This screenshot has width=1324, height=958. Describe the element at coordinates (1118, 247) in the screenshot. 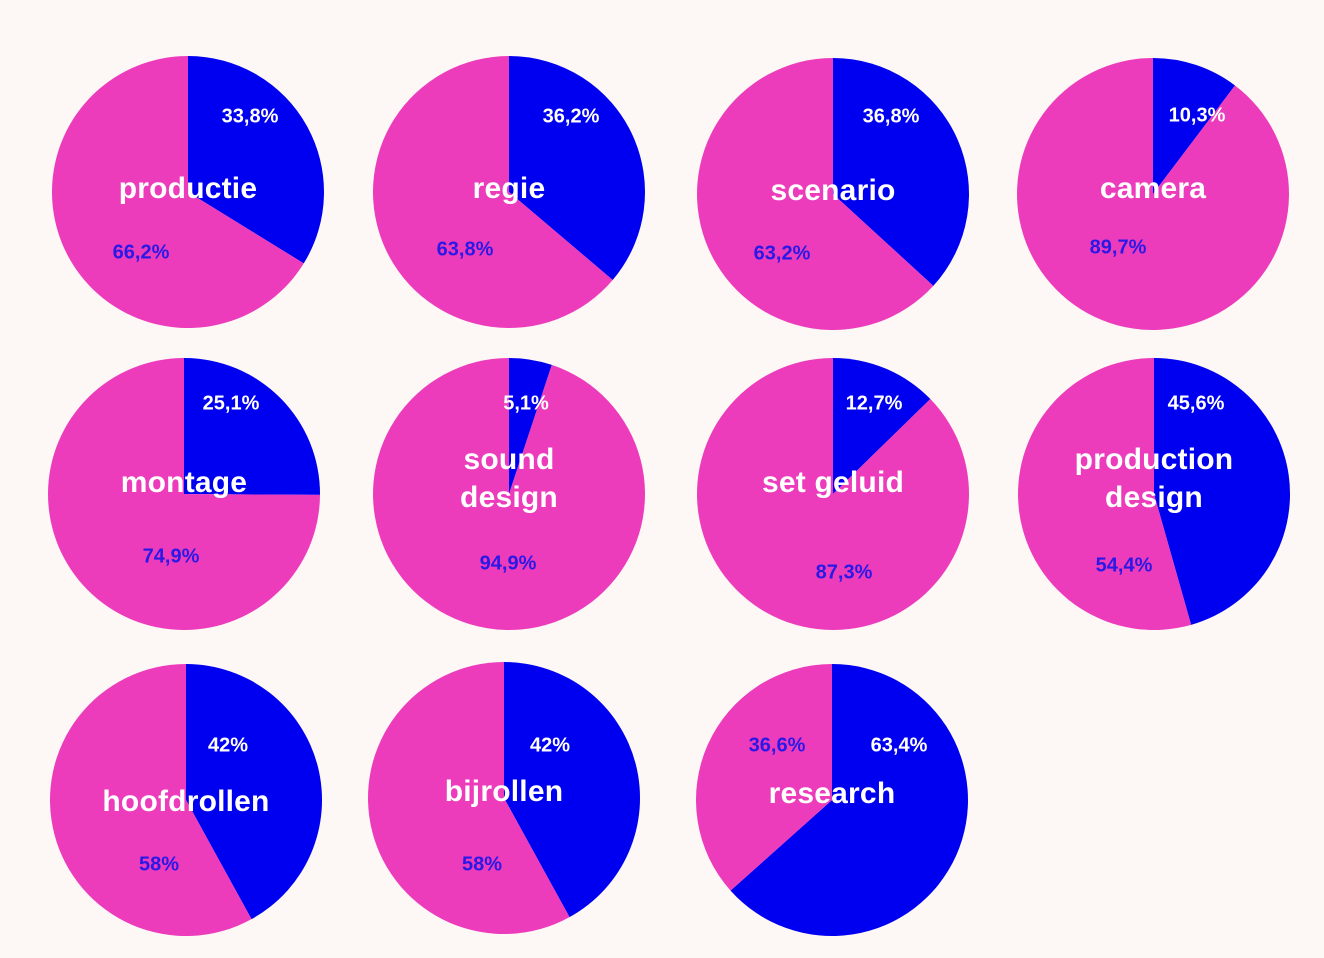

I see `pie-label-pink-share: 89,7%` at that location.